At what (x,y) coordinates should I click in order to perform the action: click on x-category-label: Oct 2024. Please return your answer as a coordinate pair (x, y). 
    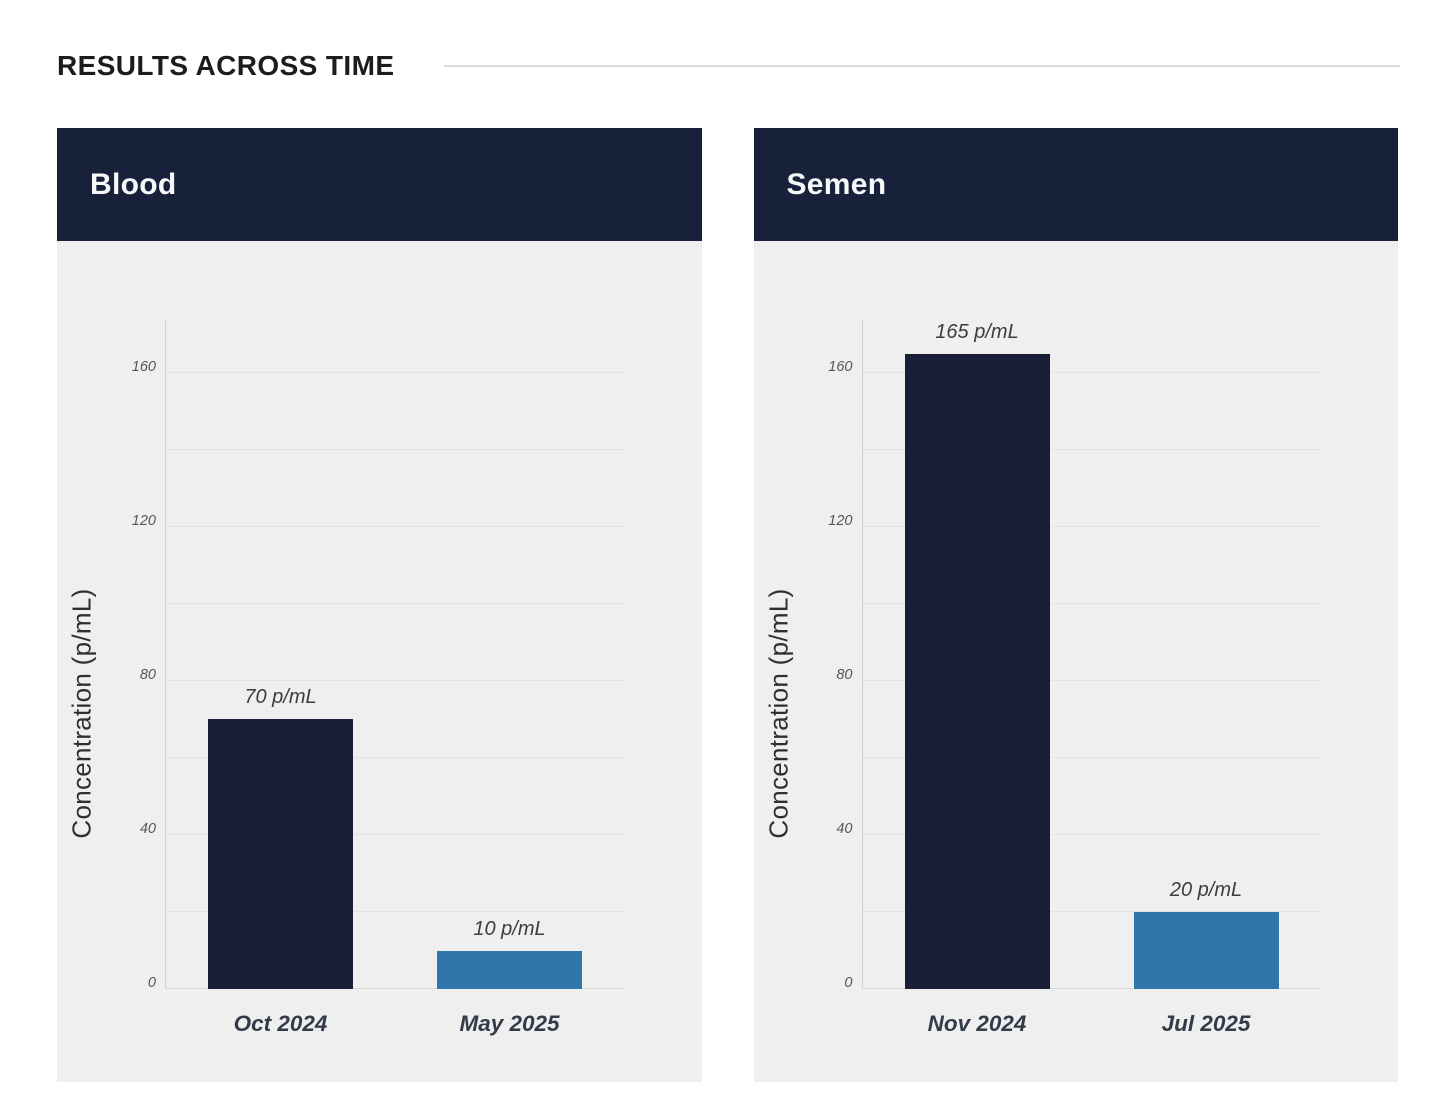
    Looking at the image, I should click on (280, 1023).